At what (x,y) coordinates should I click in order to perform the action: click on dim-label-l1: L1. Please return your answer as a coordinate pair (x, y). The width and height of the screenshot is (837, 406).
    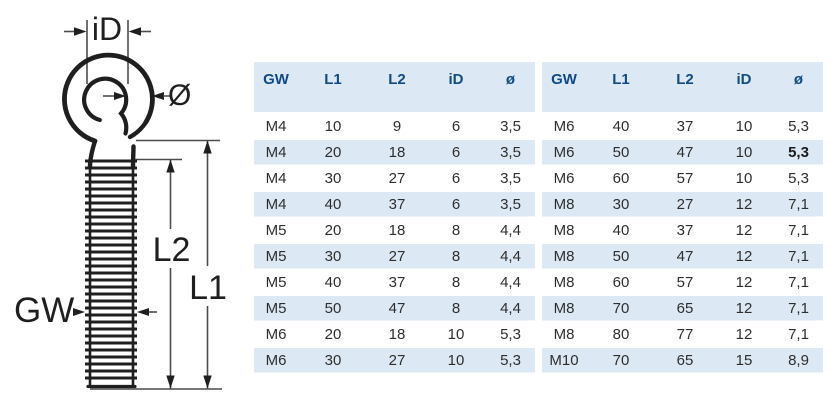
    Looking at the image, I should click on (208, 288).